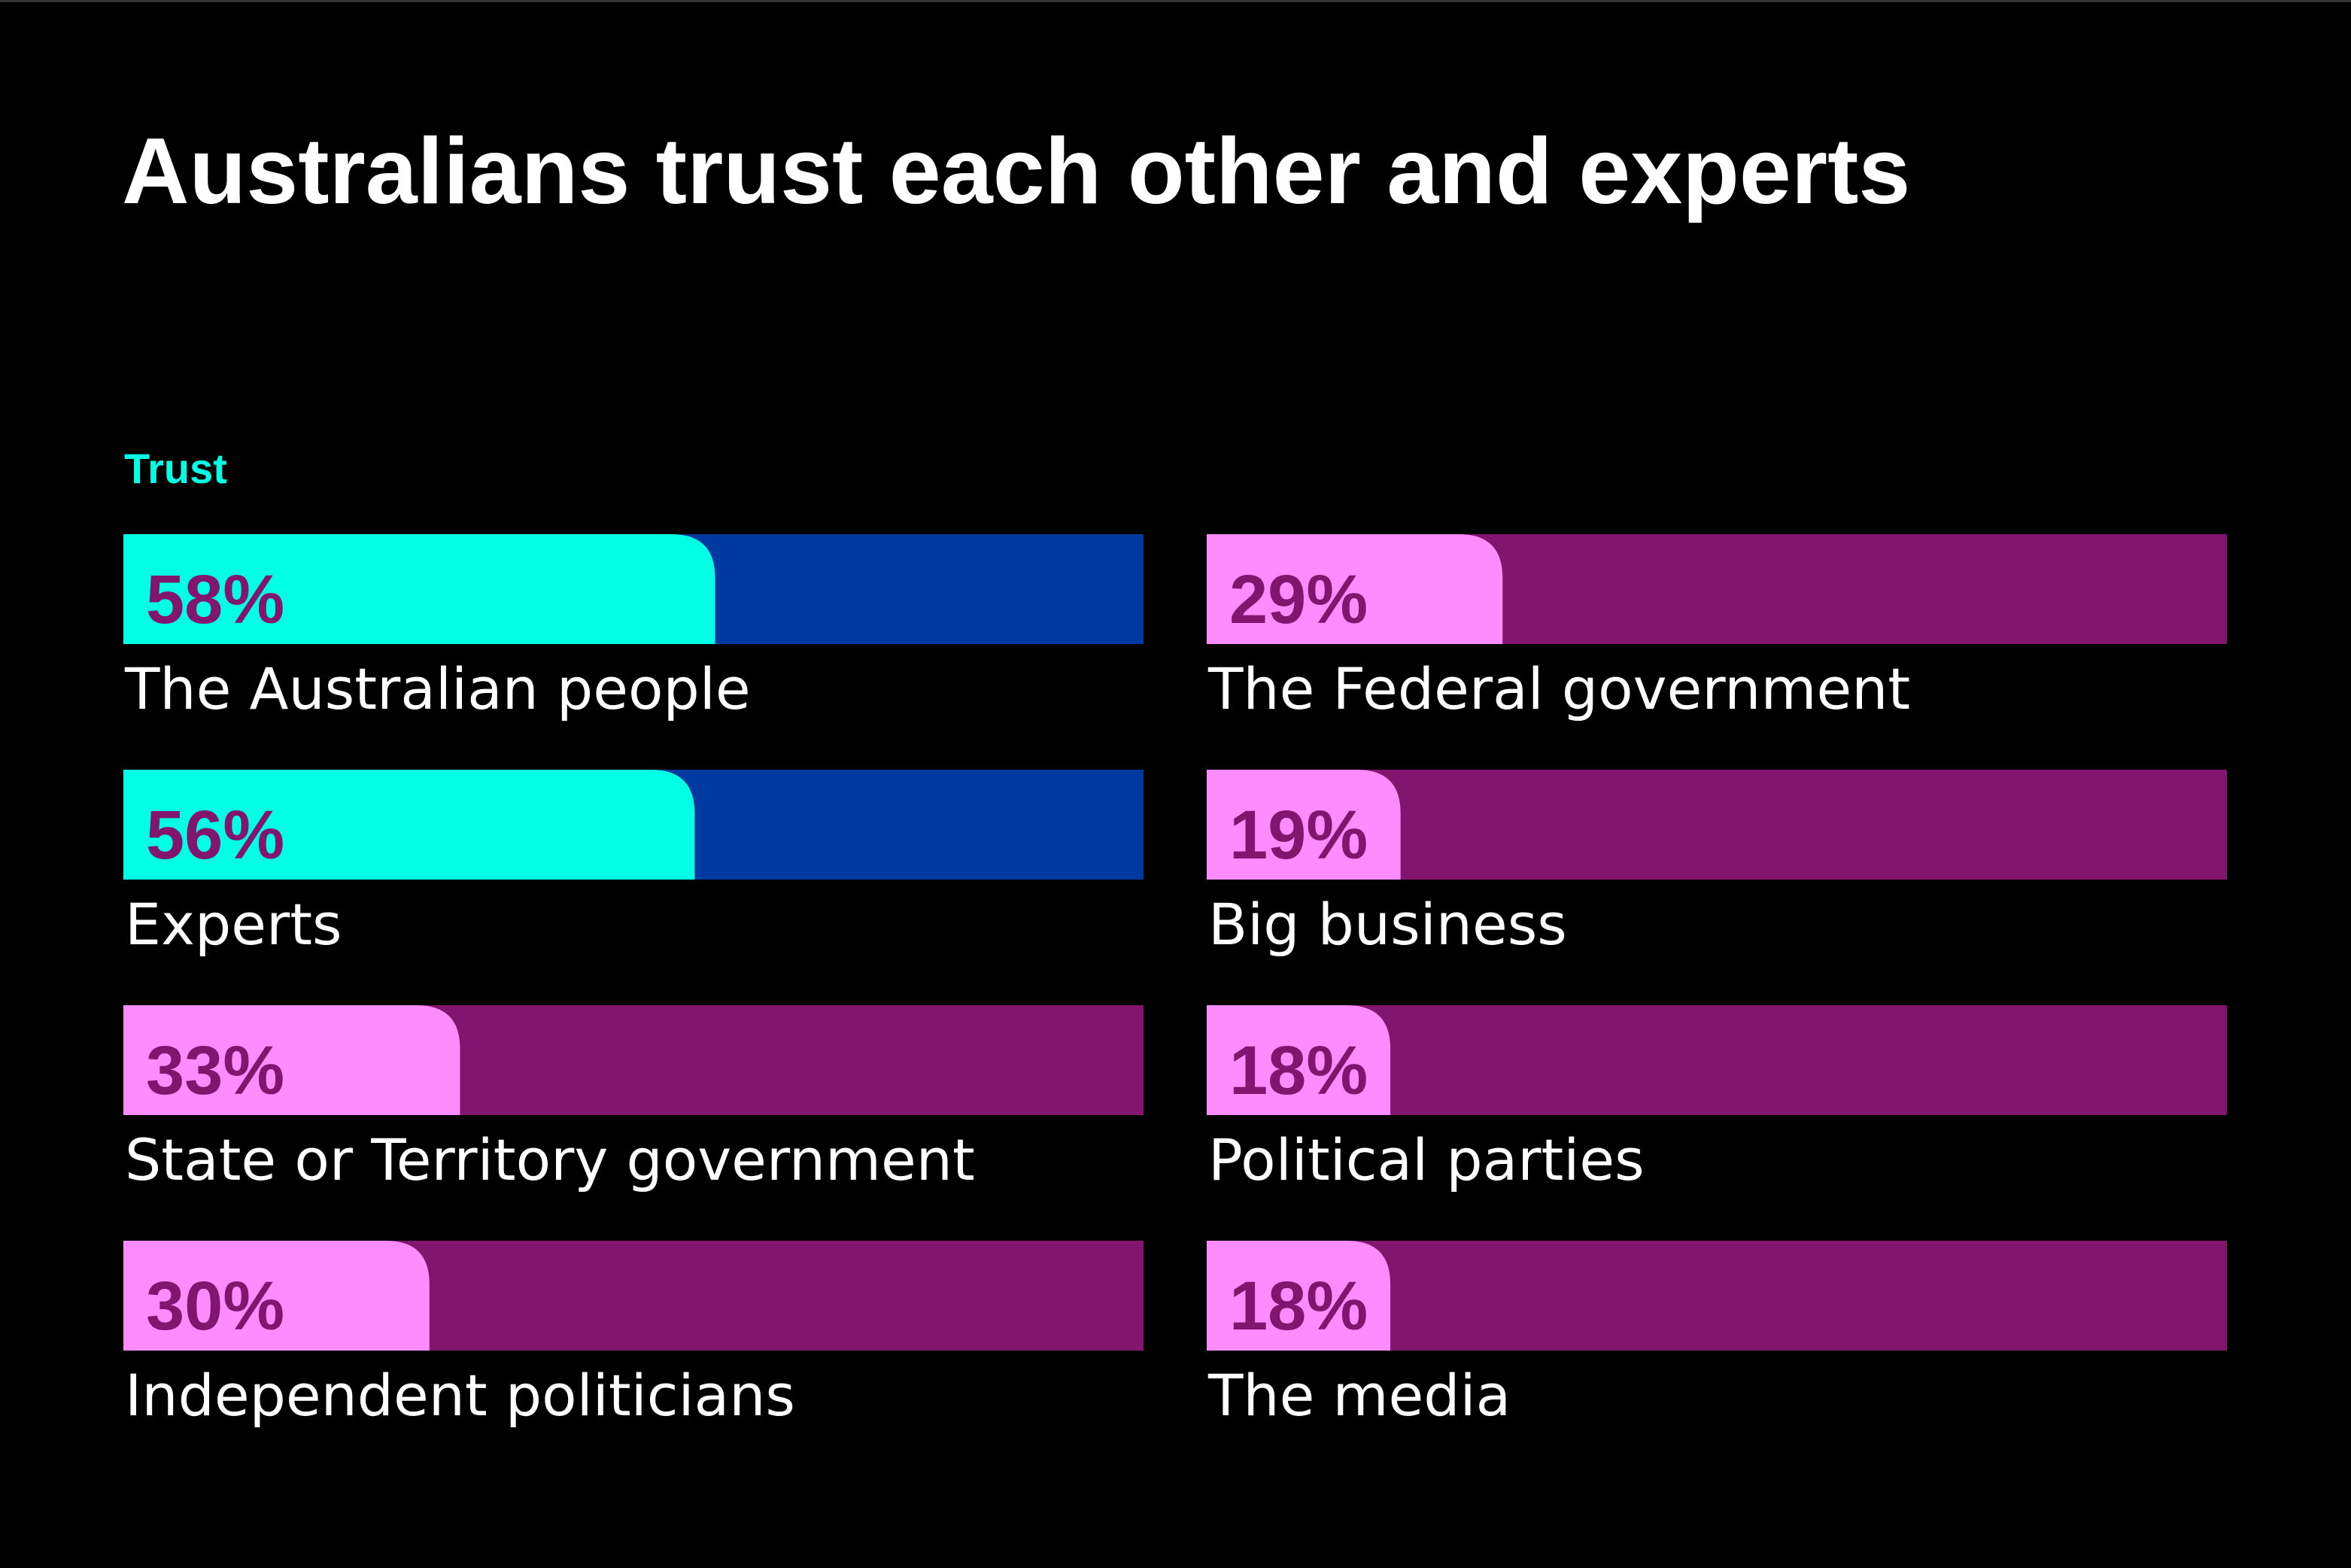  I want to click on bar-fill-the-media, so click(1299, 1296).